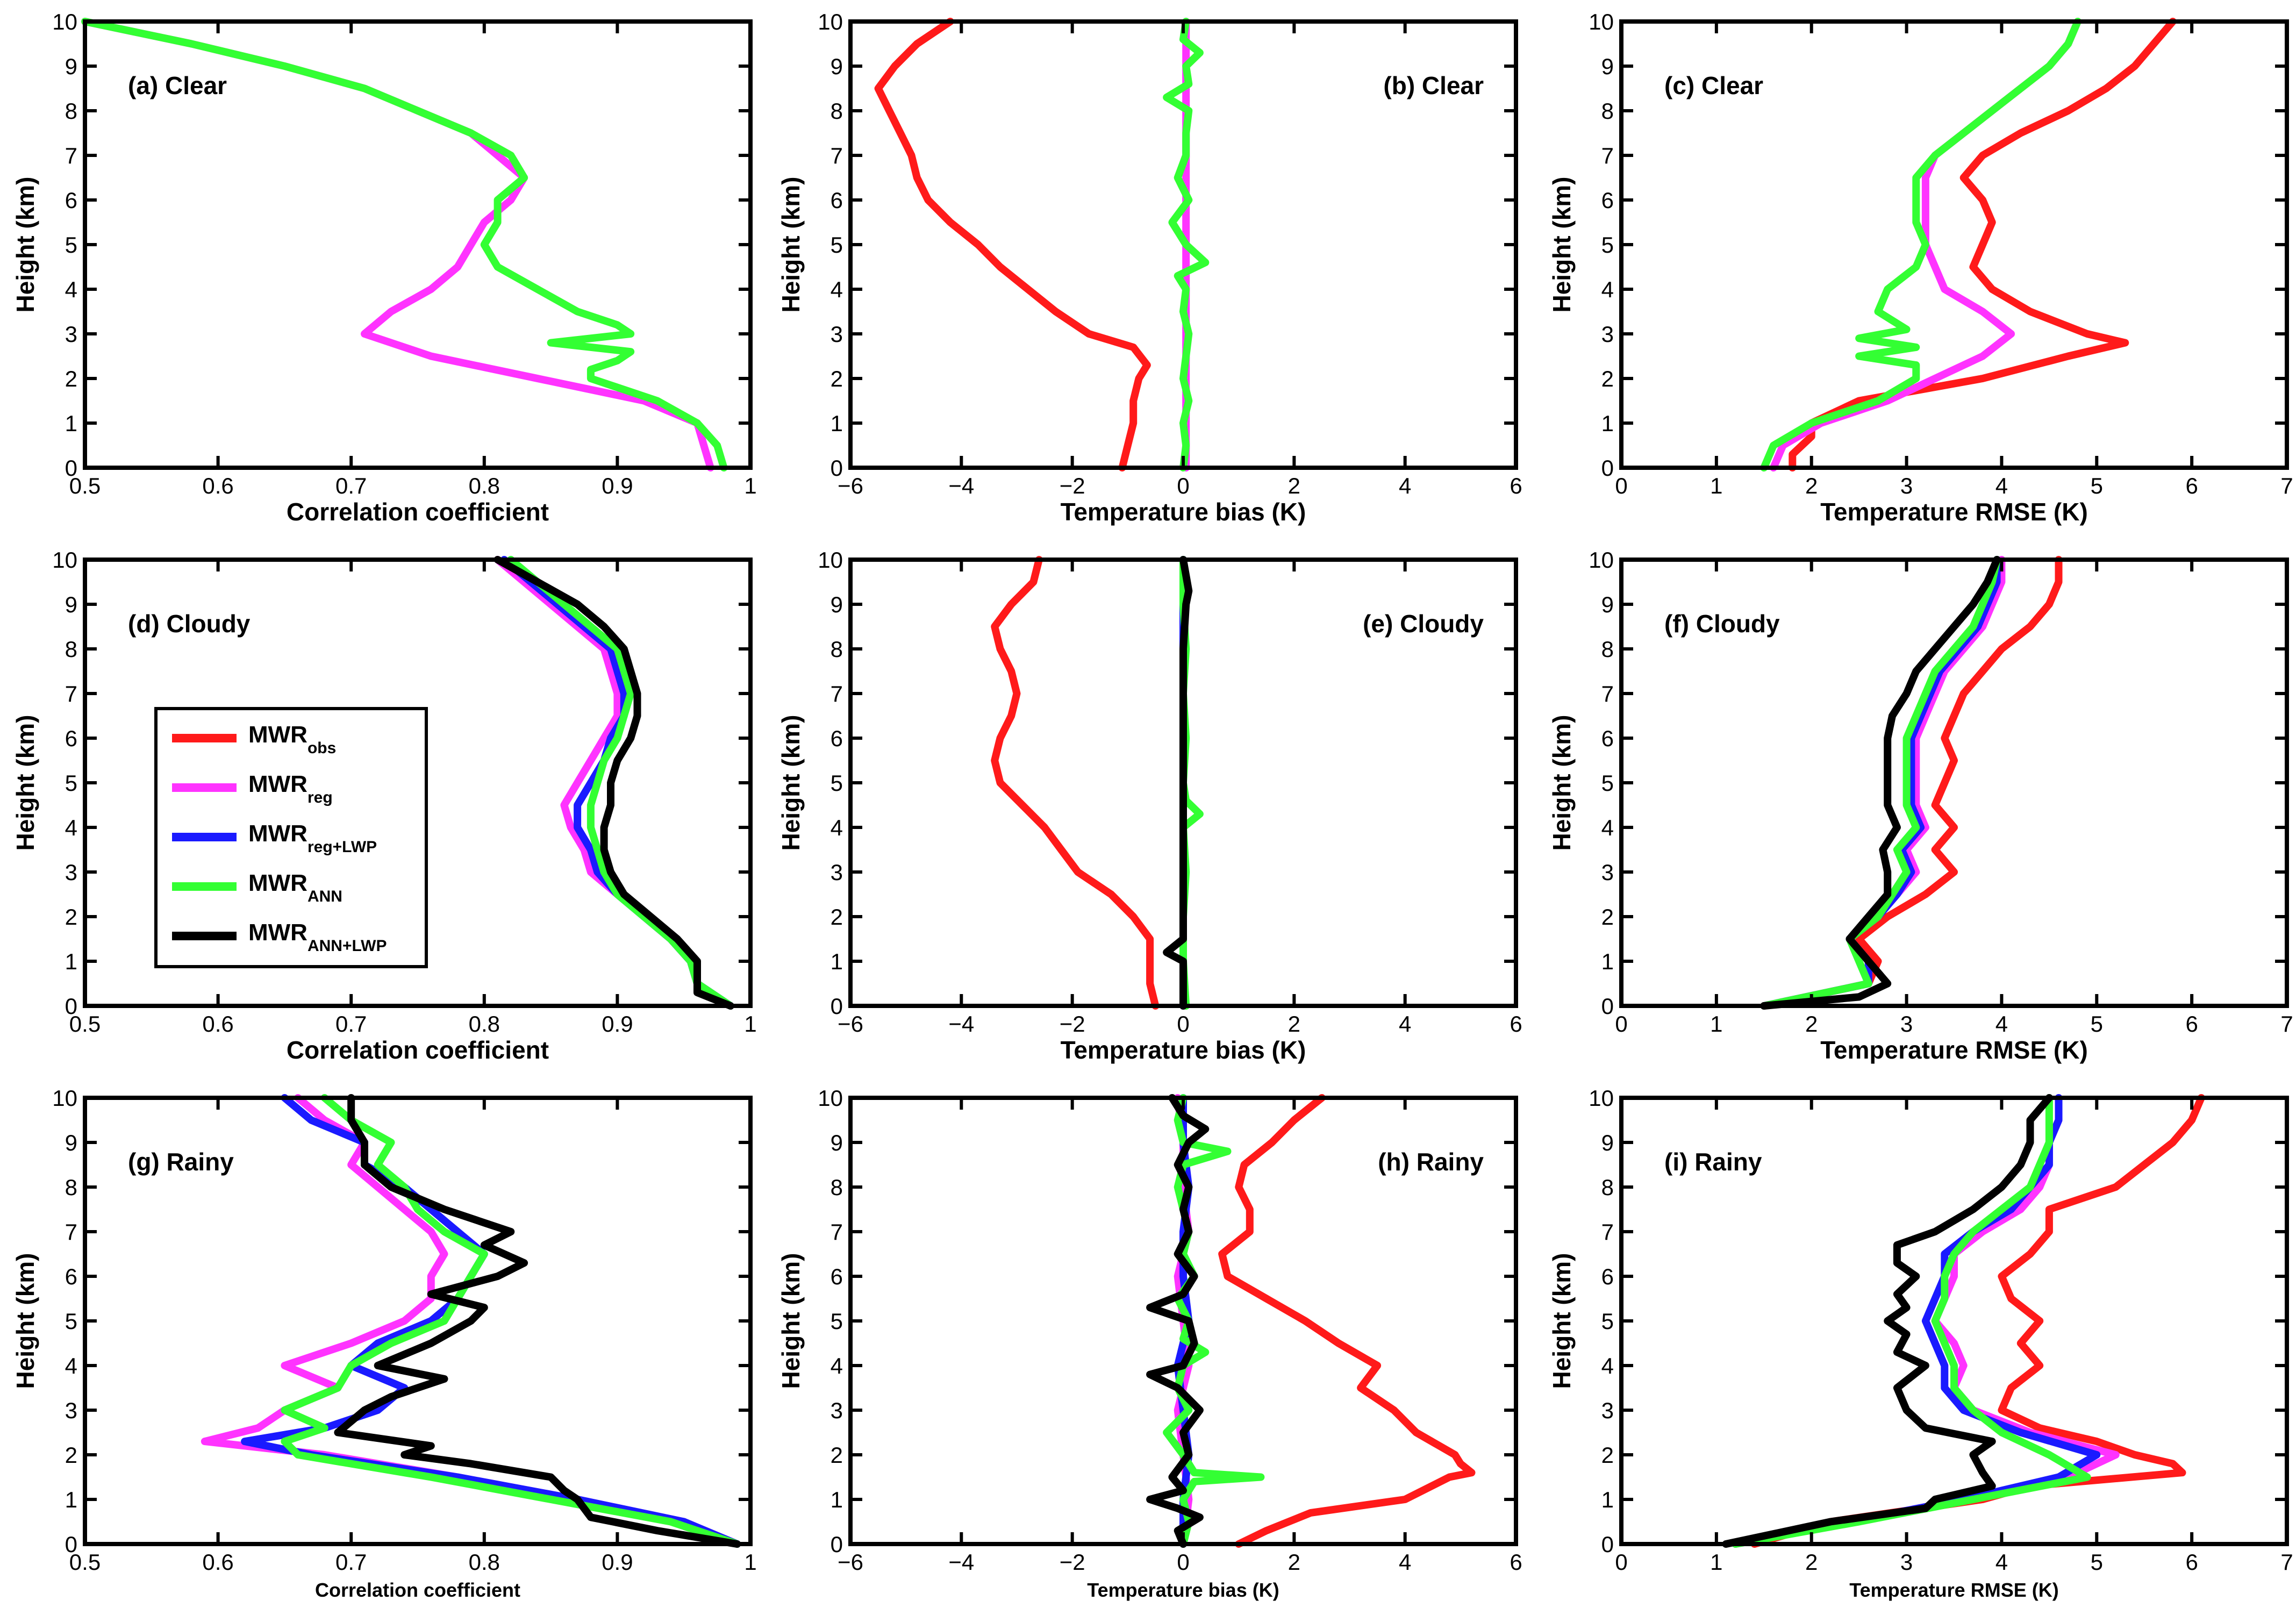  I want to click on panel-label-b: (b) Clear, so click(1433, 85).